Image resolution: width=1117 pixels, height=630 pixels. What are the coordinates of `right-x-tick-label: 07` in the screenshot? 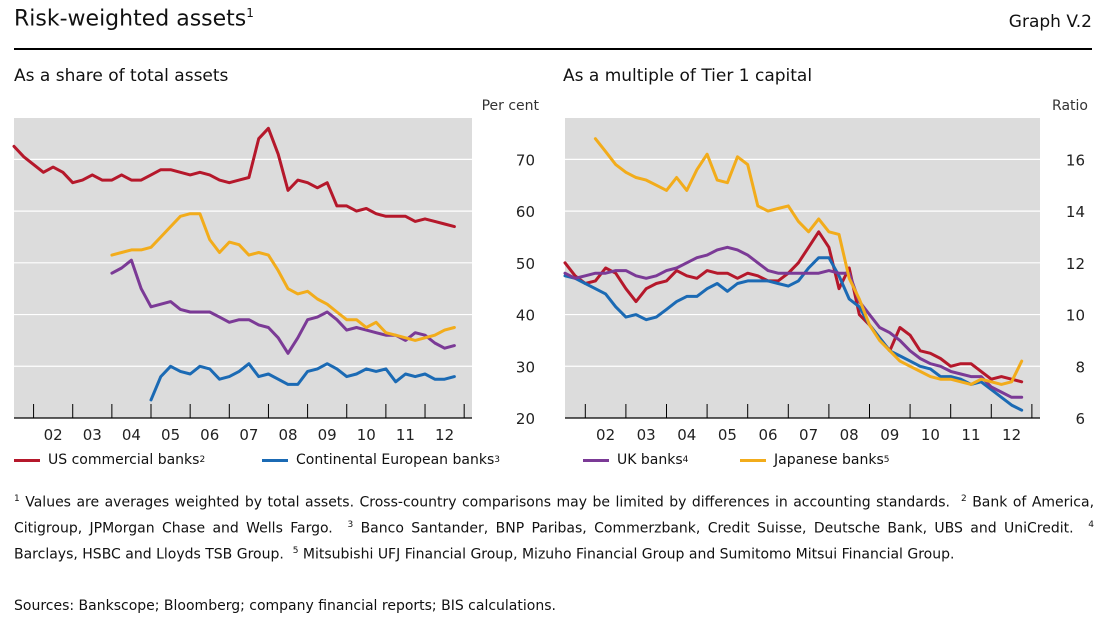 It's located at (808, 435).